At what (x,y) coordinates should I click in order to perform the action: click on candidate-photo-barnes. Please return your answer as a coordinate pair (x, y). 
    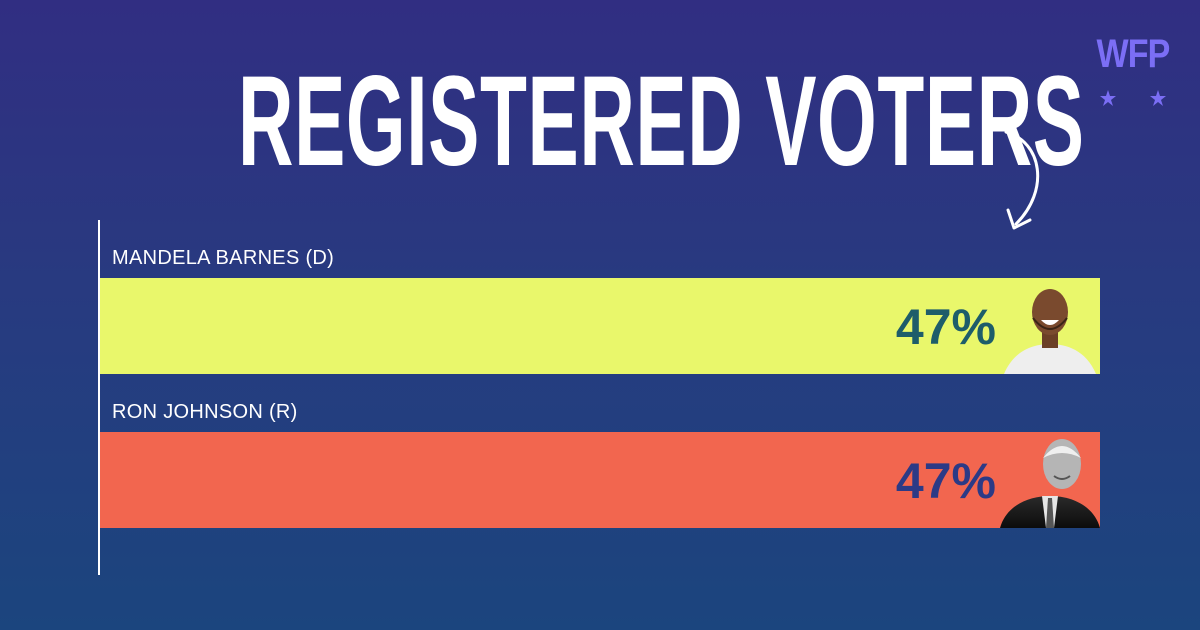
    Looking at the image, I should click on (1050, 326).